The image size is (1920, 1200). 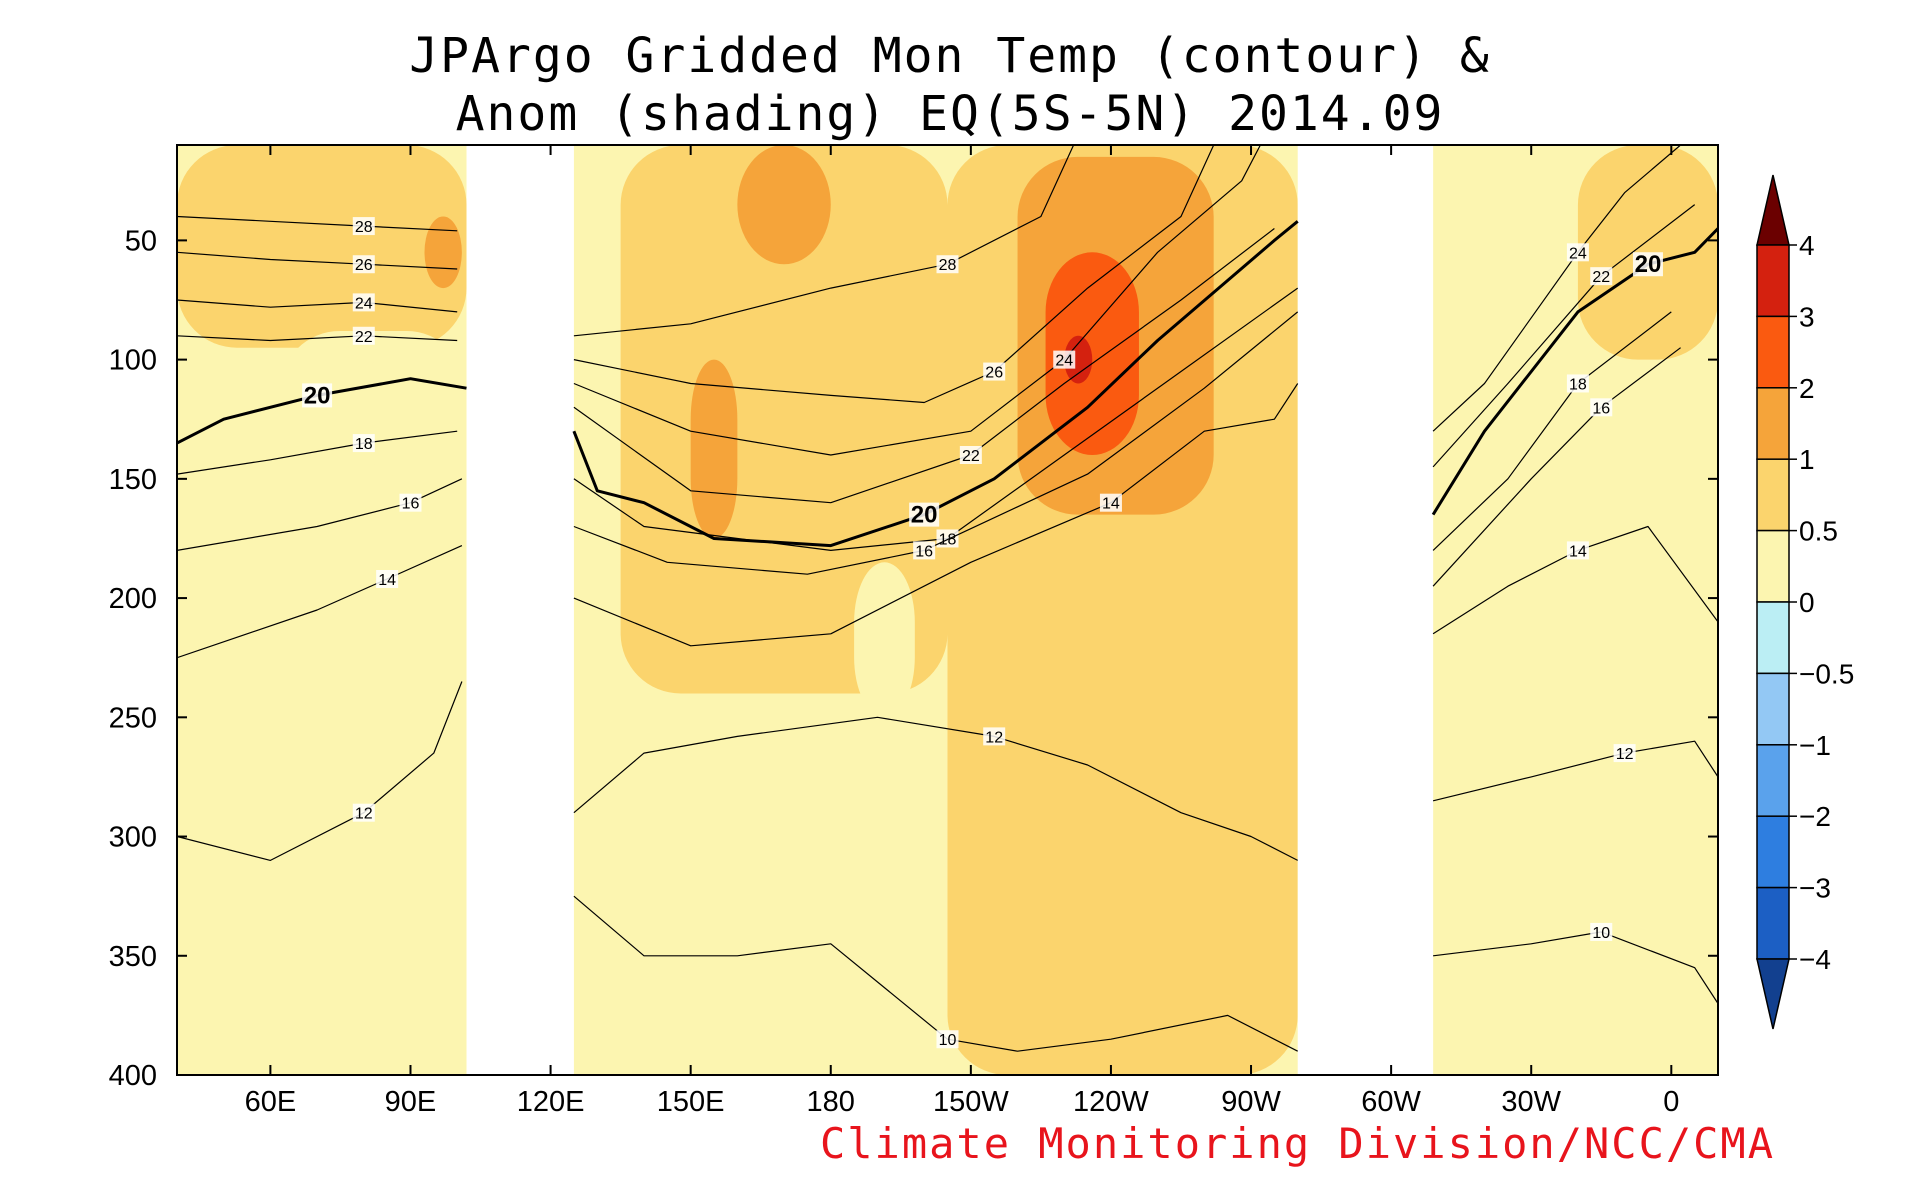 What do you see at coordinates (691, 1102) in the screenshot?
I see `x-tick-label: 150E` at bounding box center [691, 1102].